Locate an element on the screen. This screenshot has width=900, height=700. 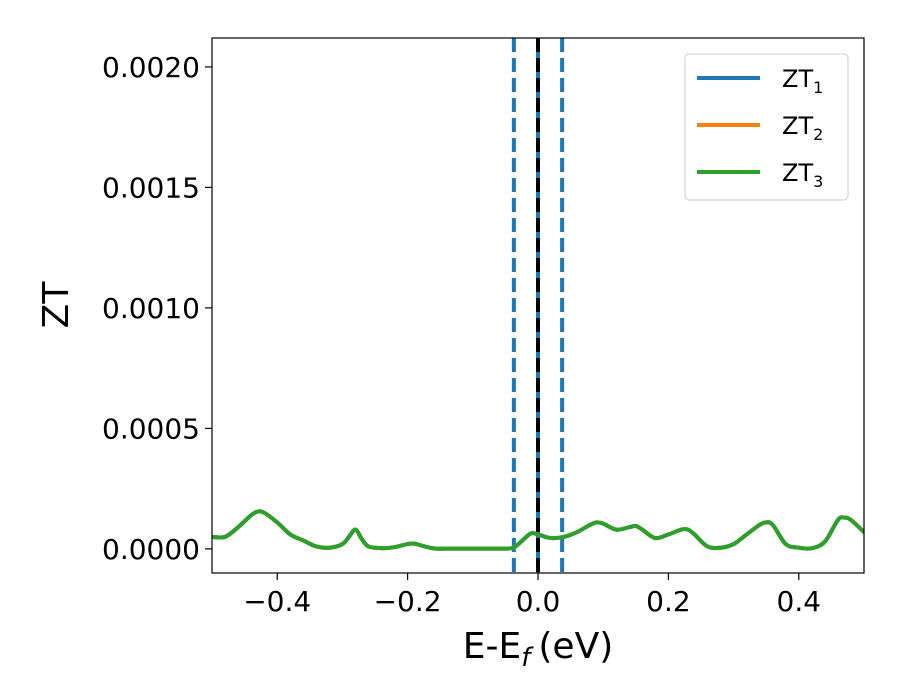
series-lines is located at coordinates (538, 530).